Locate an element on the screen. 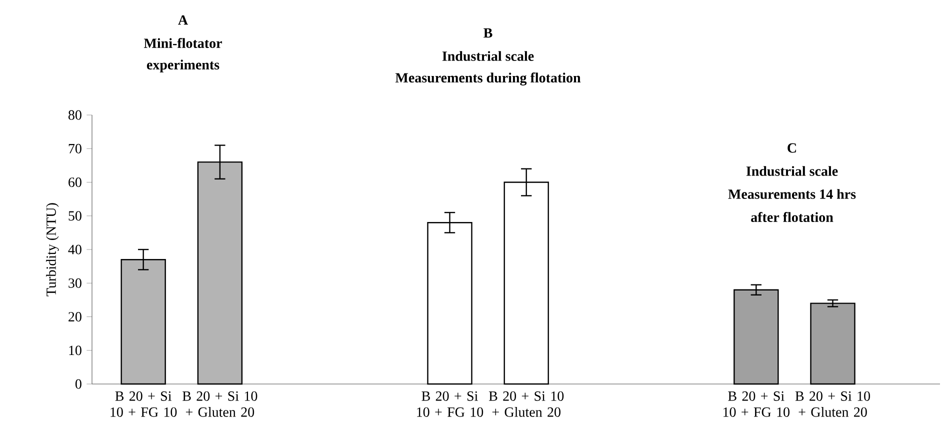 Image resolution: width=942 pixels, height=436 pixels. y-axis-title: Turbidity (NTU) is located at coordinates (52, 249).